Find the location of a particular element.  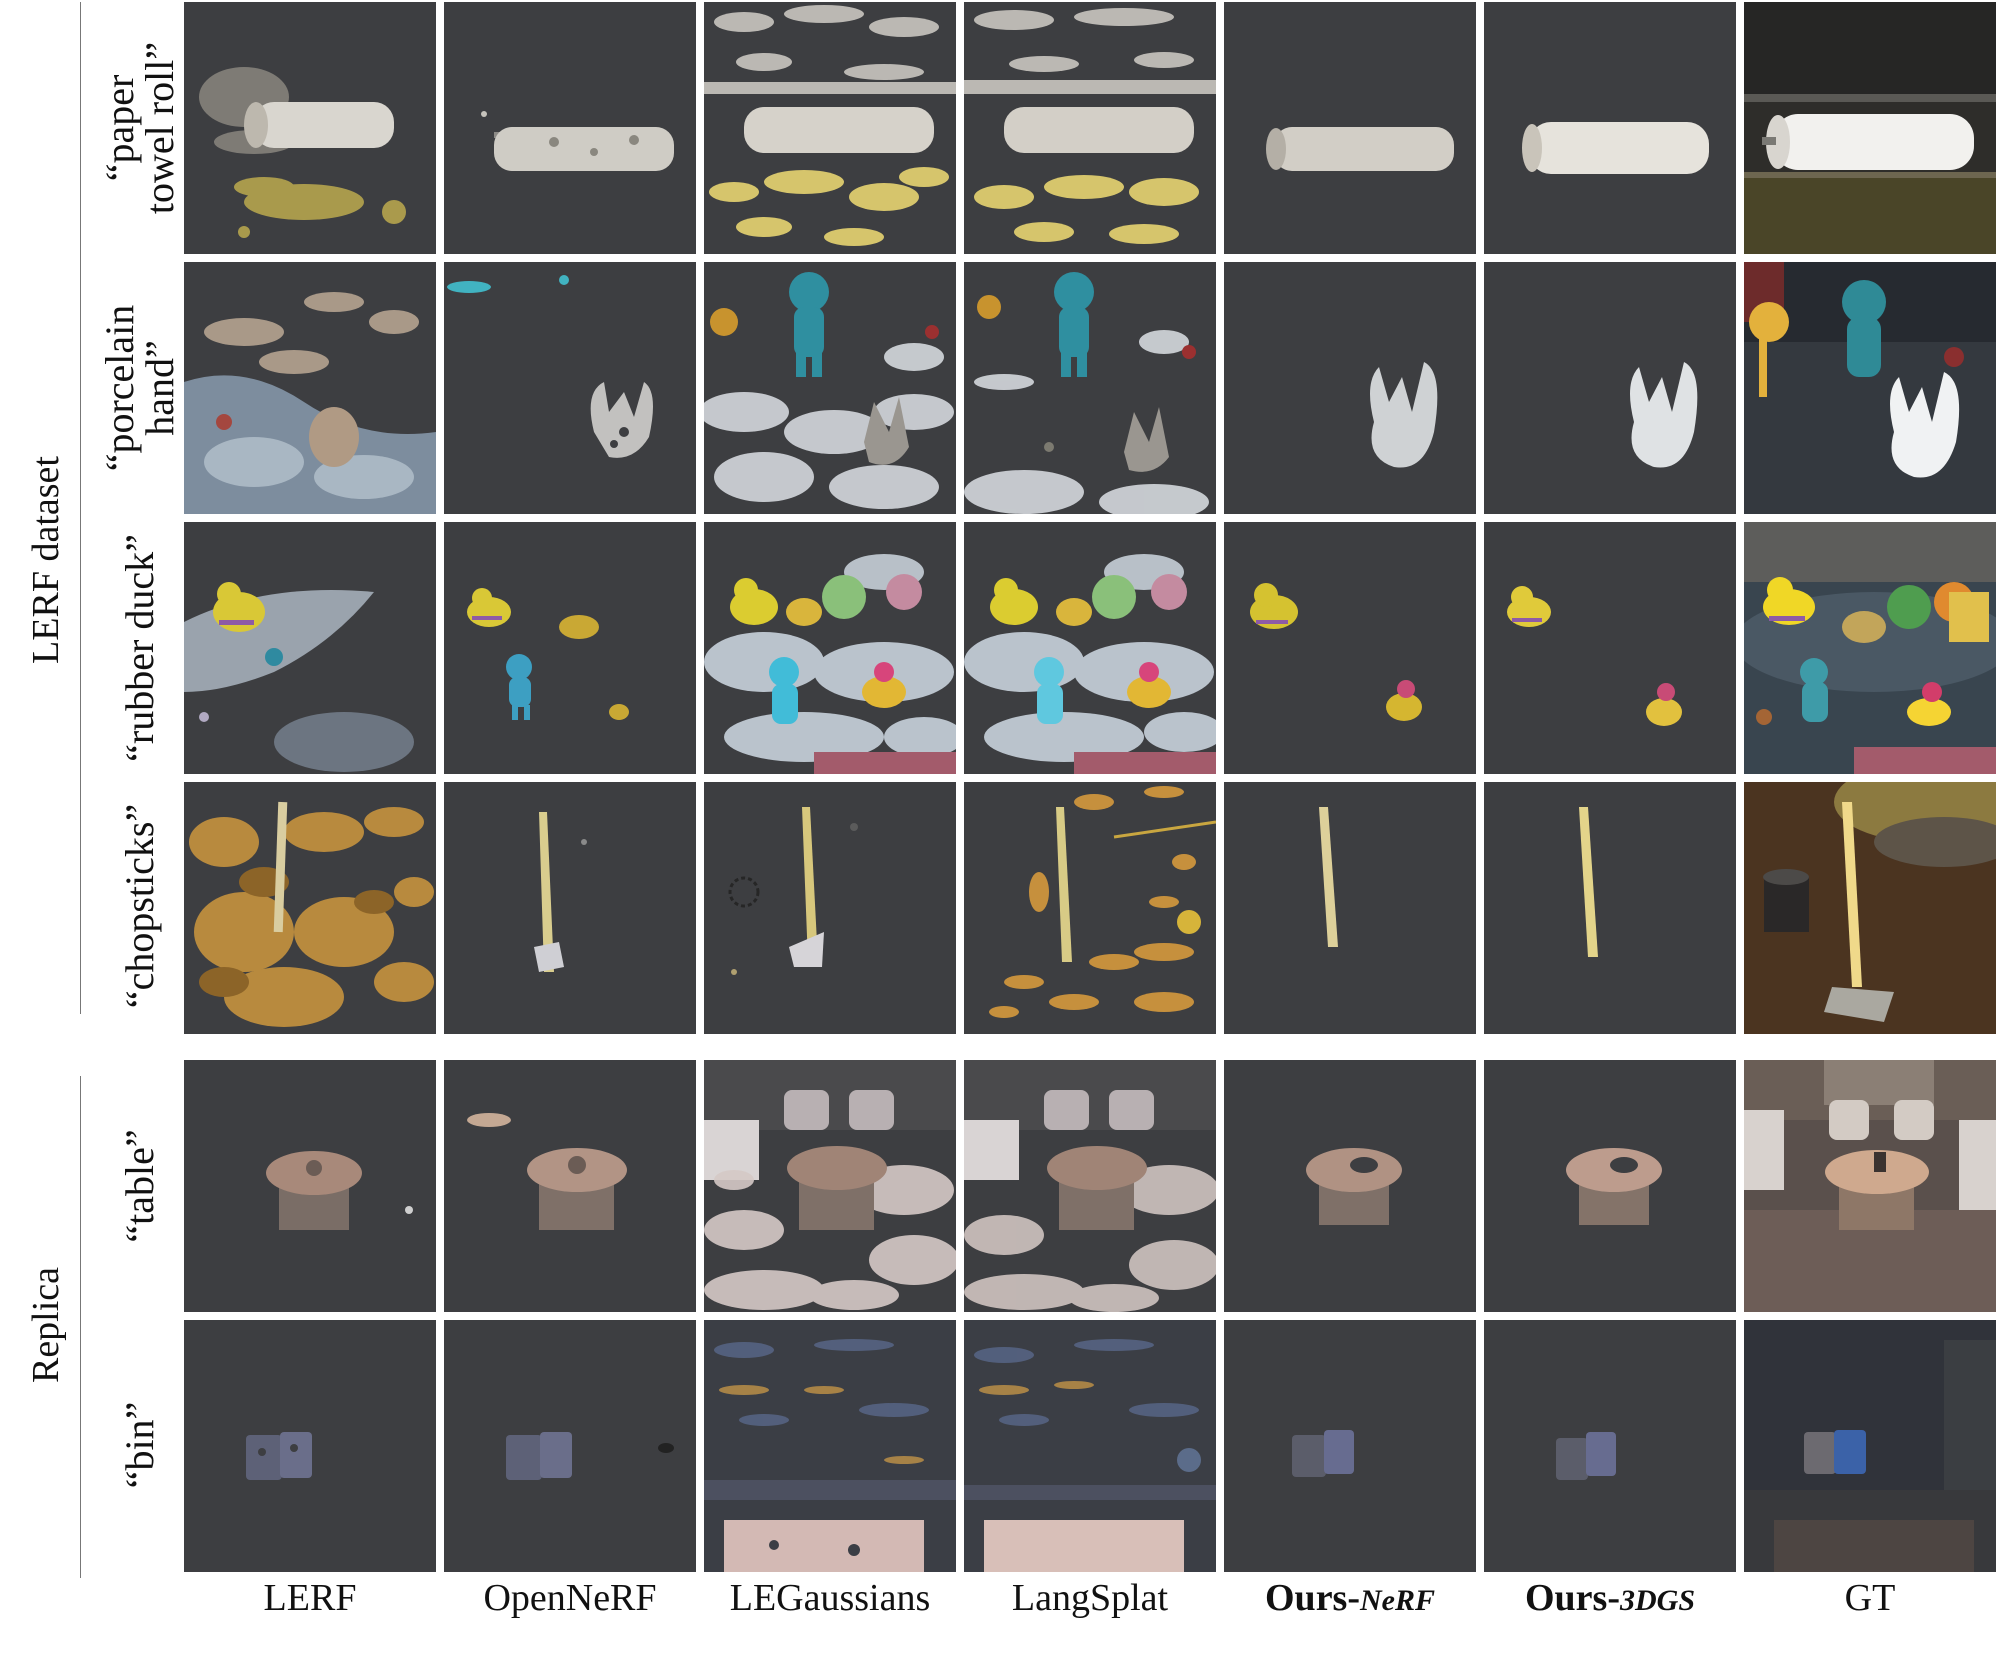

panel-rubber-duck-lerf is located at coordinates (310, 648).